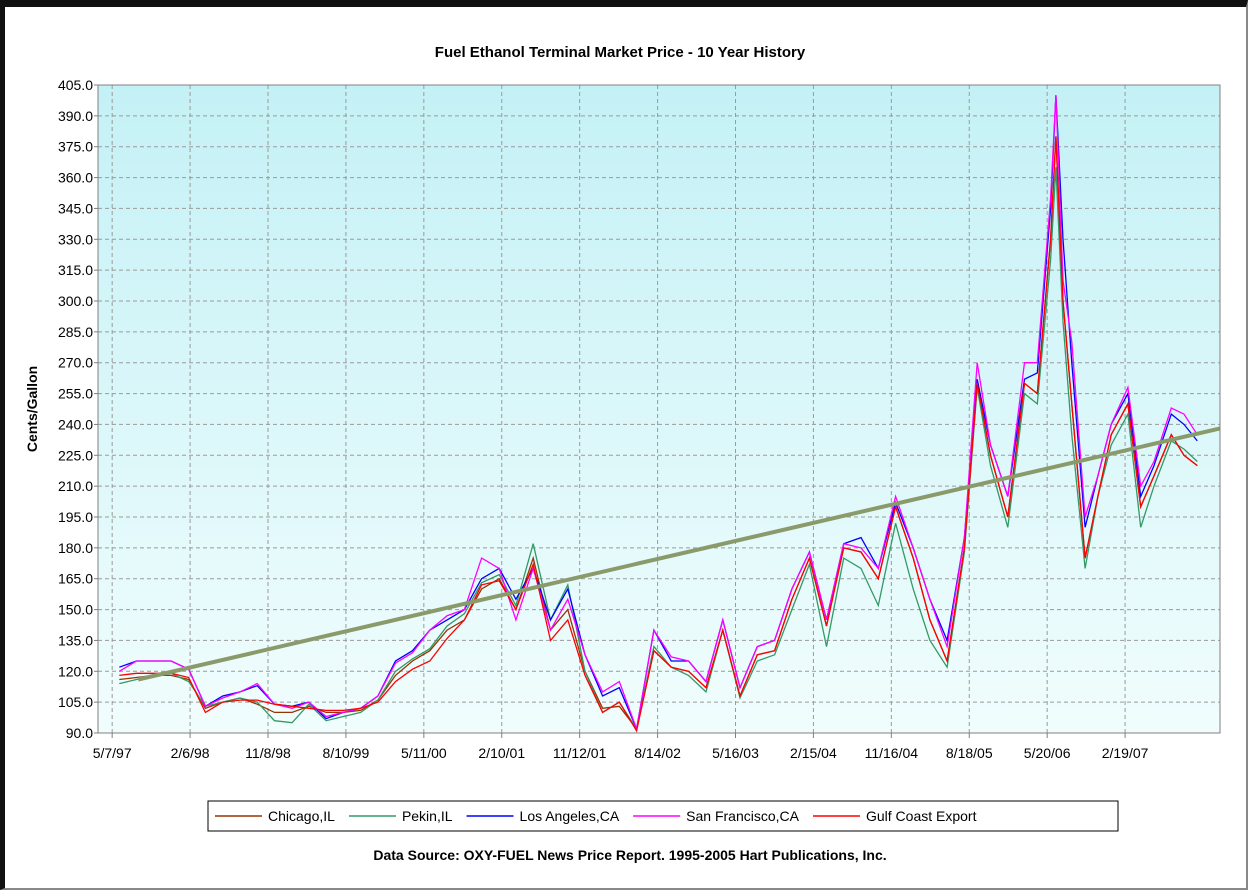 Image resolution: width=1248 pixels, height=890 pixels. What do you see at coordinates (427, 816) in the screenshot?
I see `legend-label: Pekin,IL` at bounding box center [427, 816].